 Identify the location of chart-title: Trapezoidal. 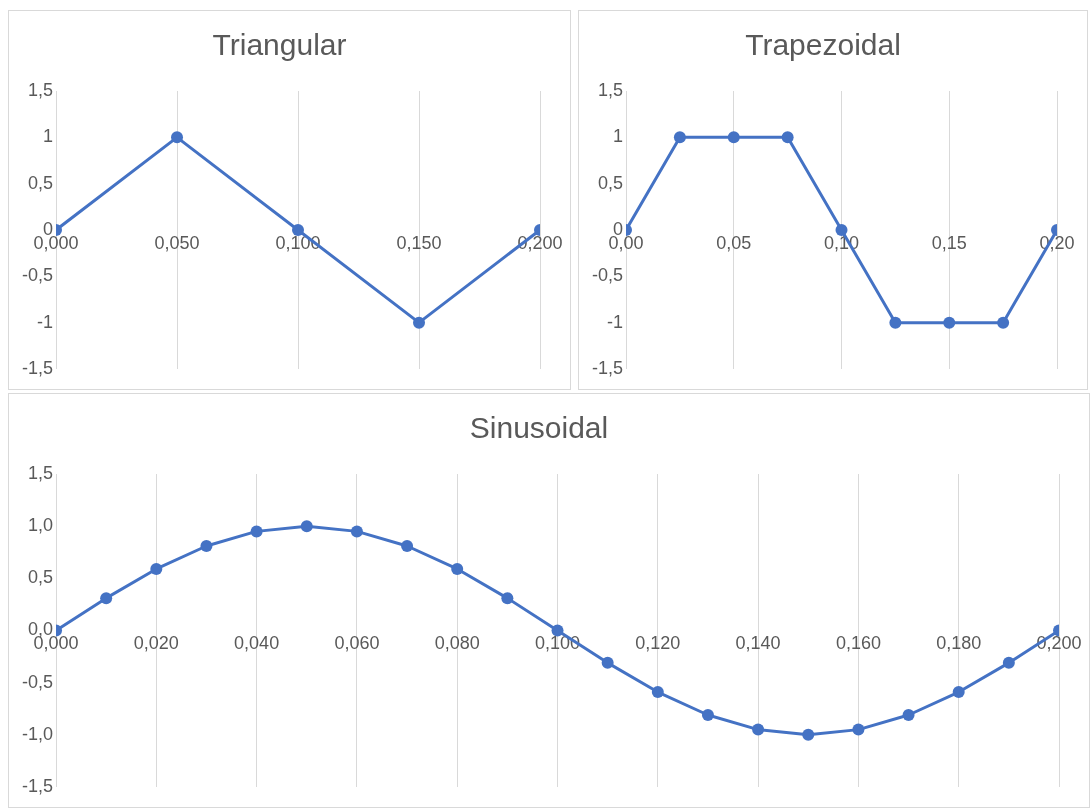
(823, 45).